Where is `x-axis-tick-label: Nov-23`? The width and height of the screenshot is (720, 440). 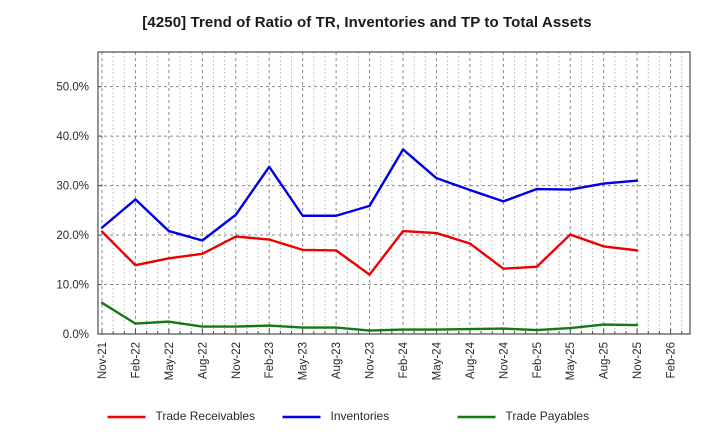 x-axis-tick-label: Nov-23 is located at coordinates (371, 360).